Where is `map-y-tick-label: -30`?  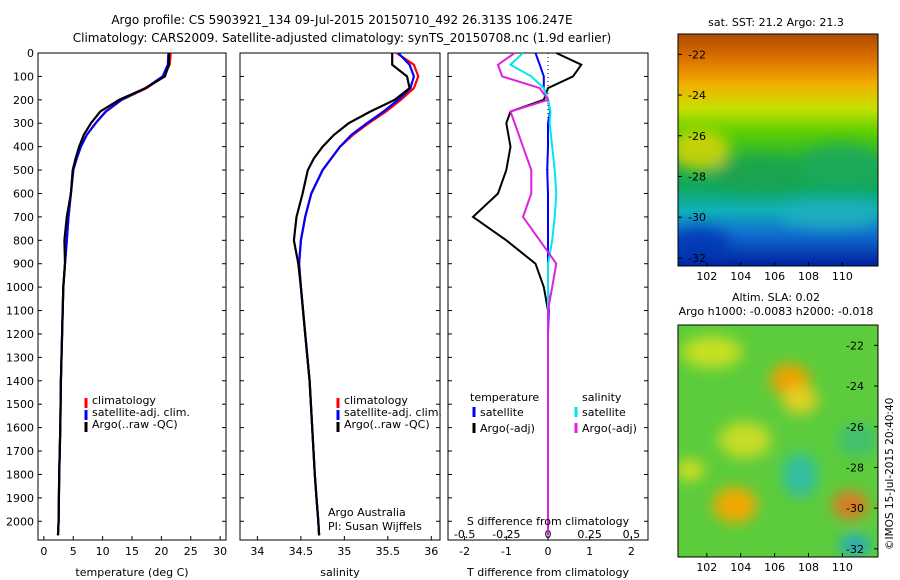 map-y-tick-label: -30 is located at coordinates (697, 217).